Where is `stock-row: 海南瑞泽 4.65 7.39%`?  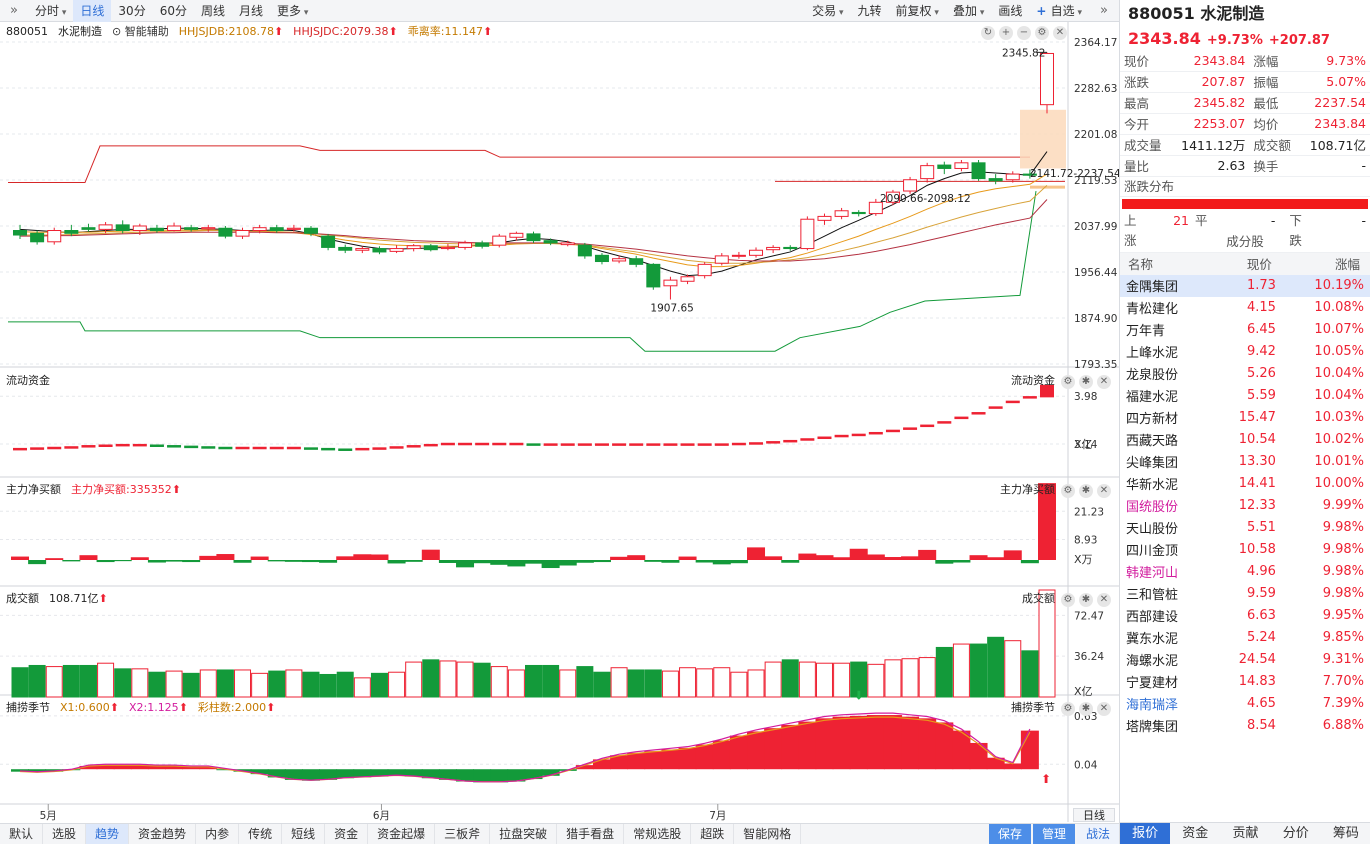 stock-row: 海南瑞泽 4.65 7.39% is located at coordinates (1245, 704).